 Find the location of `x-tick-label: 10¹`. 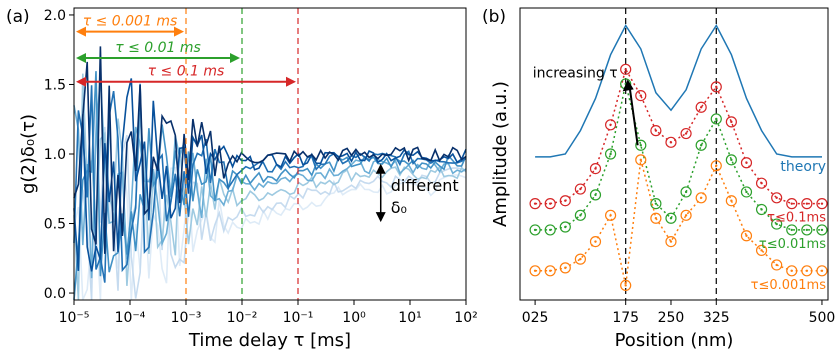

x-tick-label: 10¹ is located at coordinates (409, 318).